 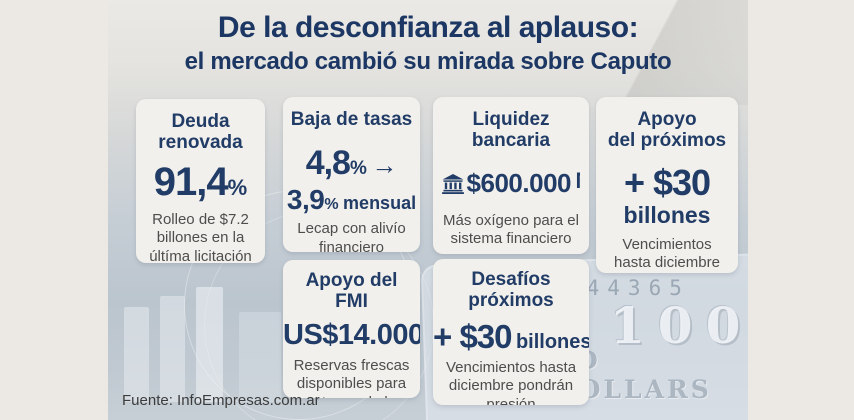 What do you see at coordinates (452, 183) in the screenshot?
I see `bank-icon` at bounding box center [452, 183].